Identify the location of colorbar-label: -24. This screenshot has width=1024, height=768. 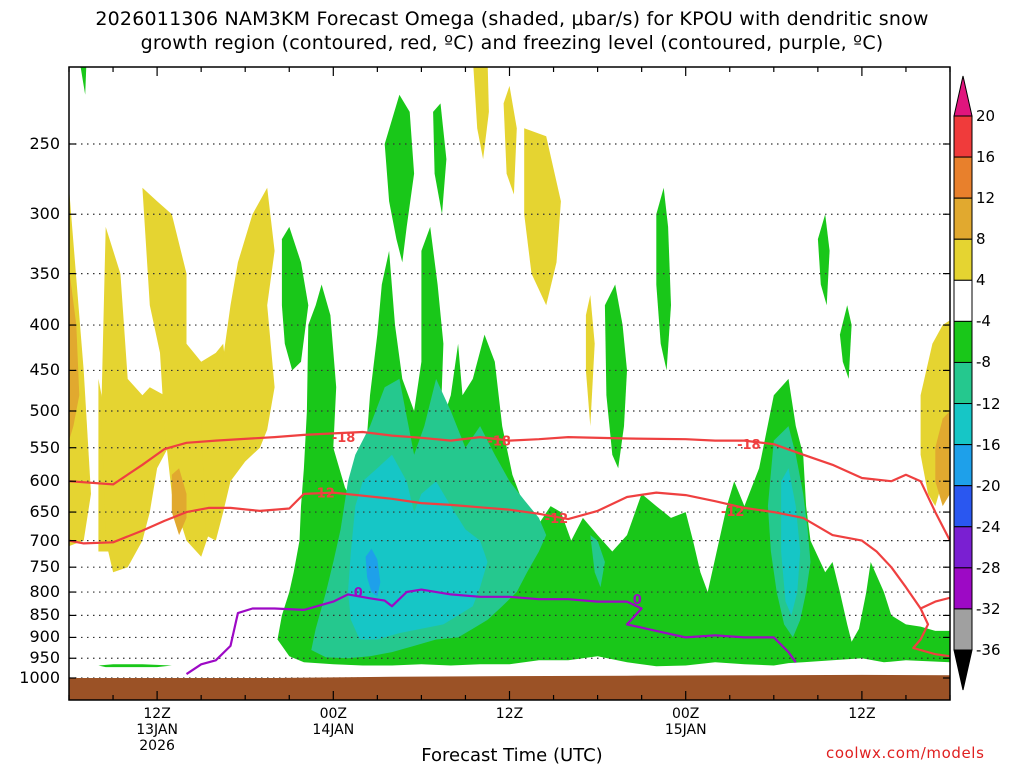
(988, 526).